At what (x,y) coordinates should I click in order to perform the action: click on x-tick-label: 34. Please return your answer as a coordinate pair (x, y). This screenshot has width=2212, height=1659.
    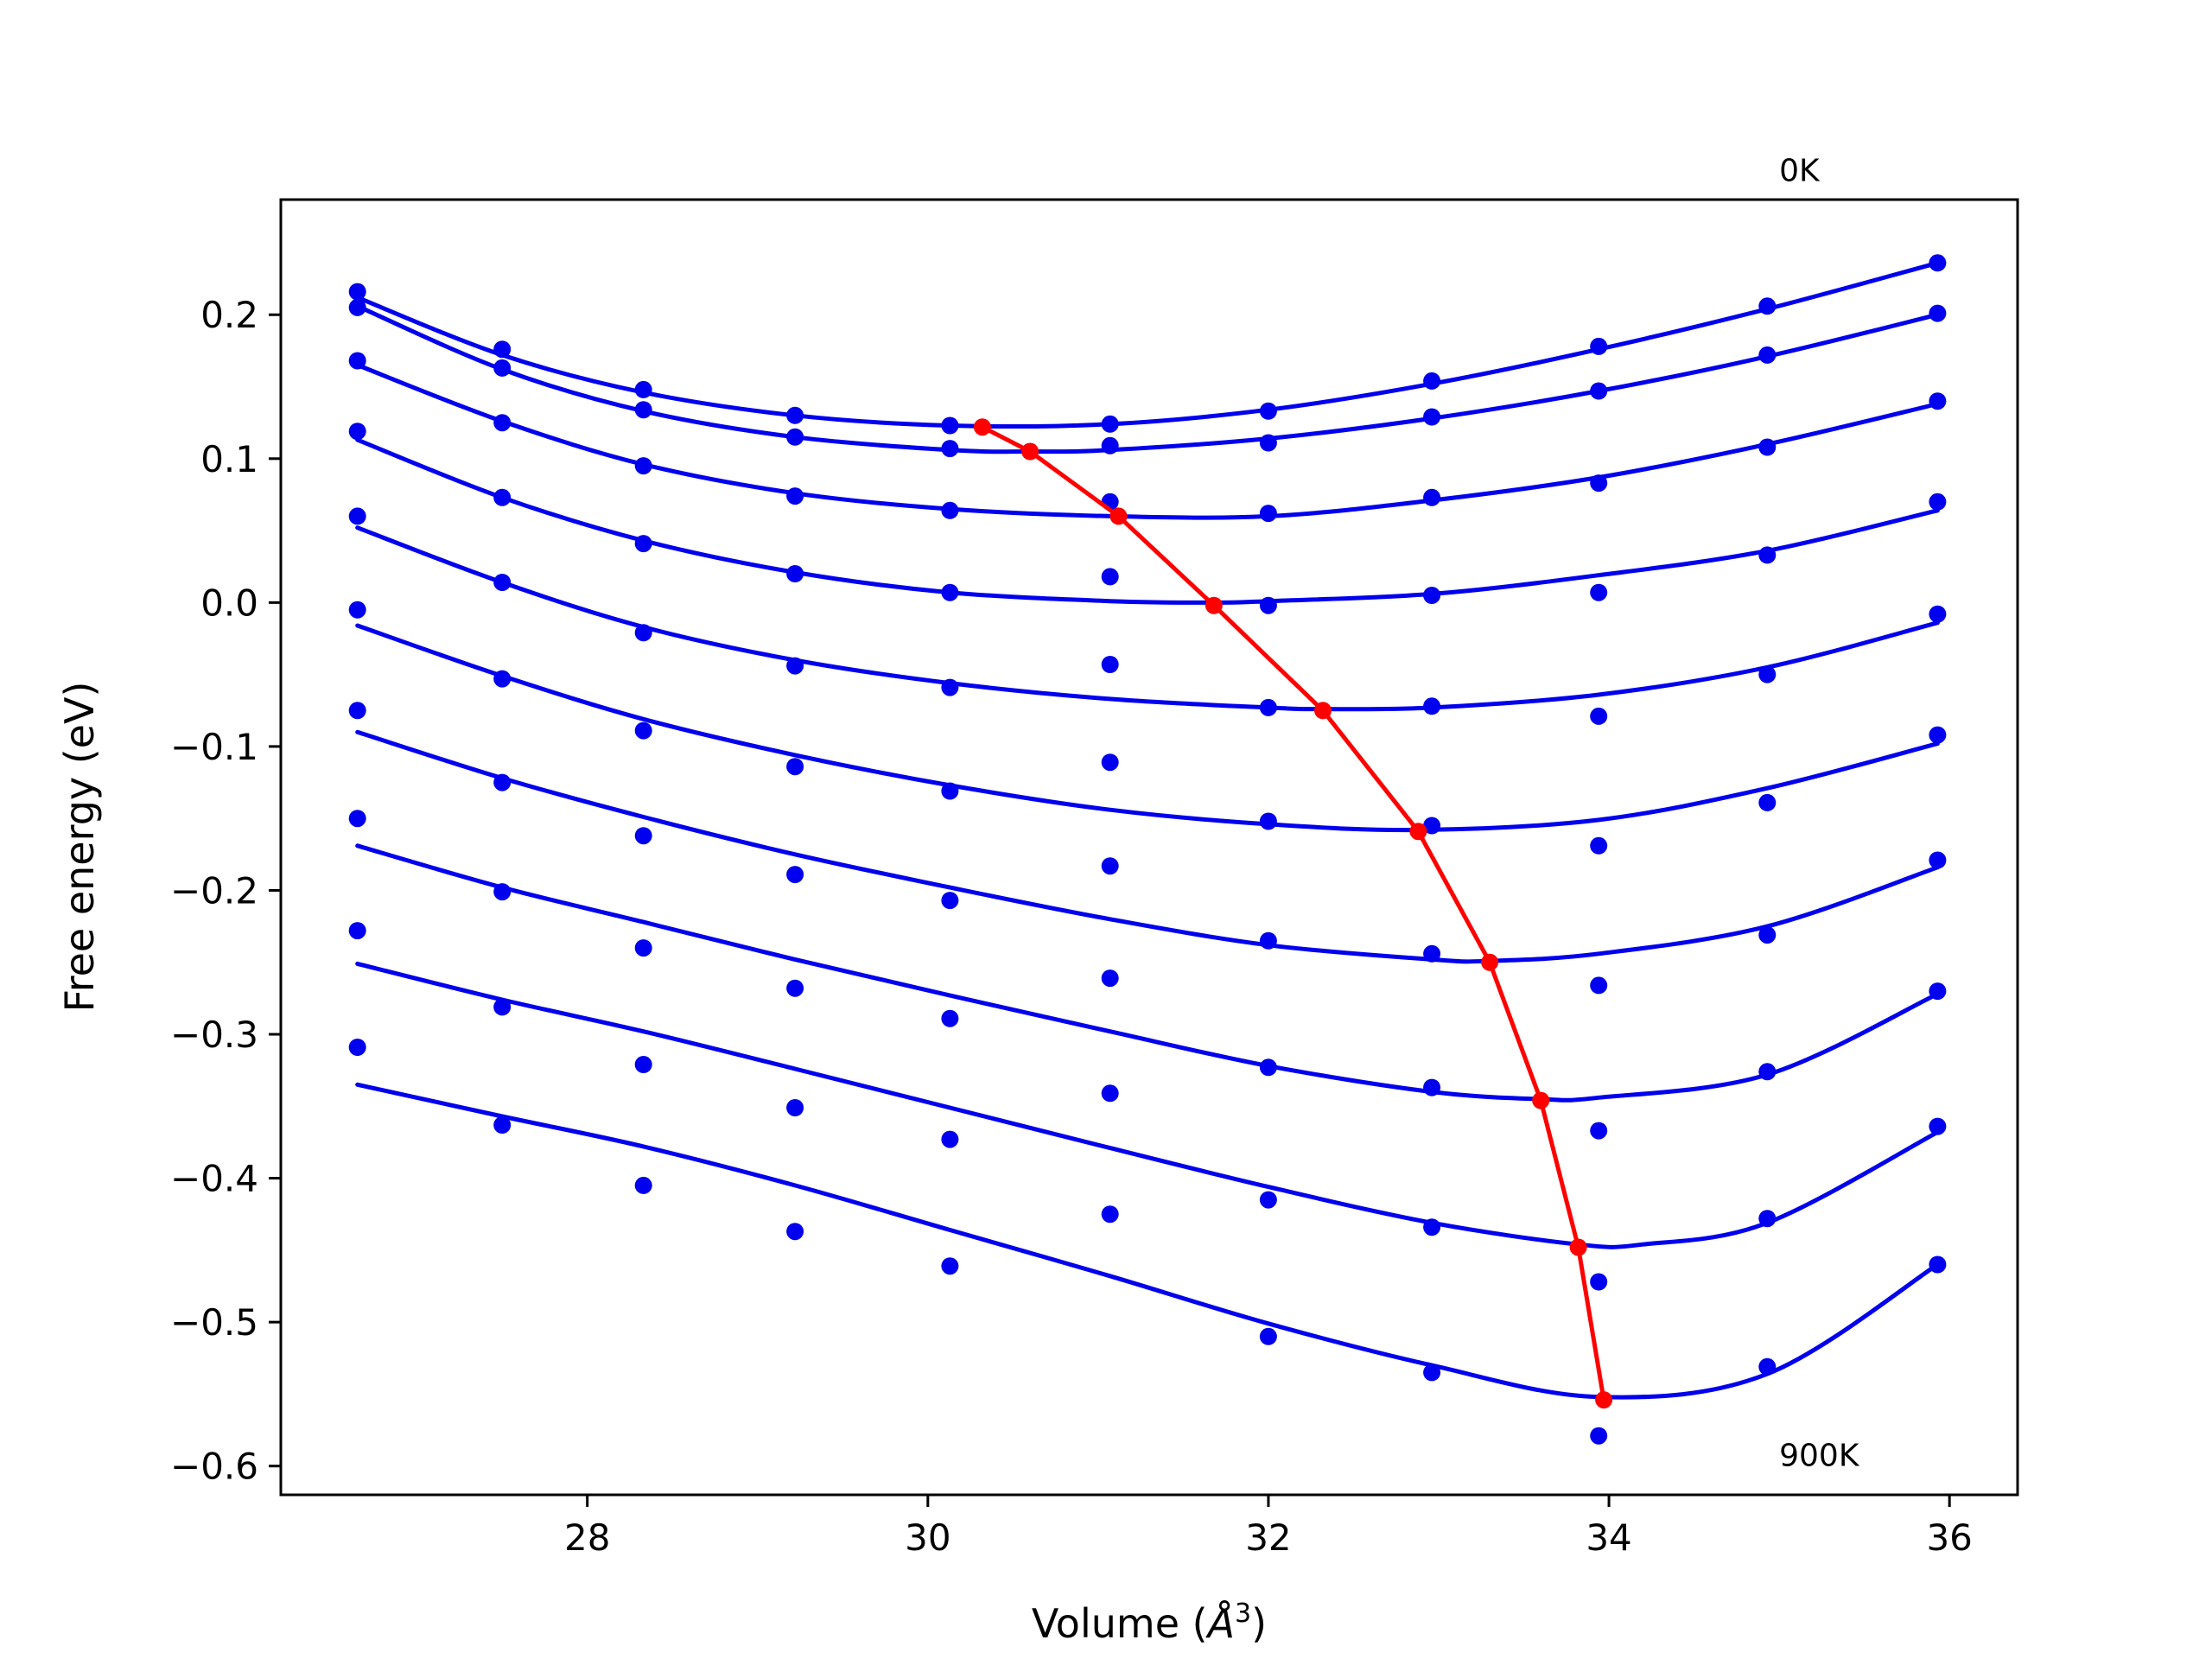
    Looking at the image, I should click on (1608, 1537).